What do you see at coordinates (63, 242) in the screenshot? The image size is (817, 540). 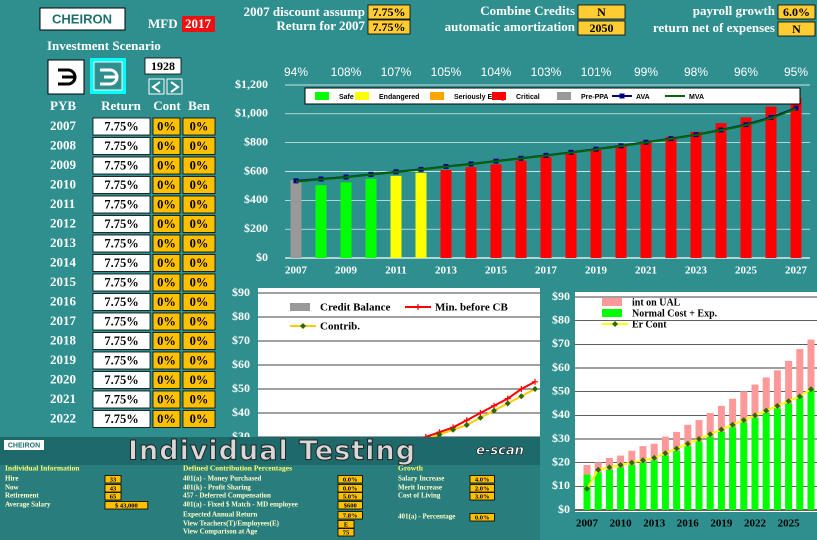 I see `row-year: 2013` at bounding box center [63, 242].